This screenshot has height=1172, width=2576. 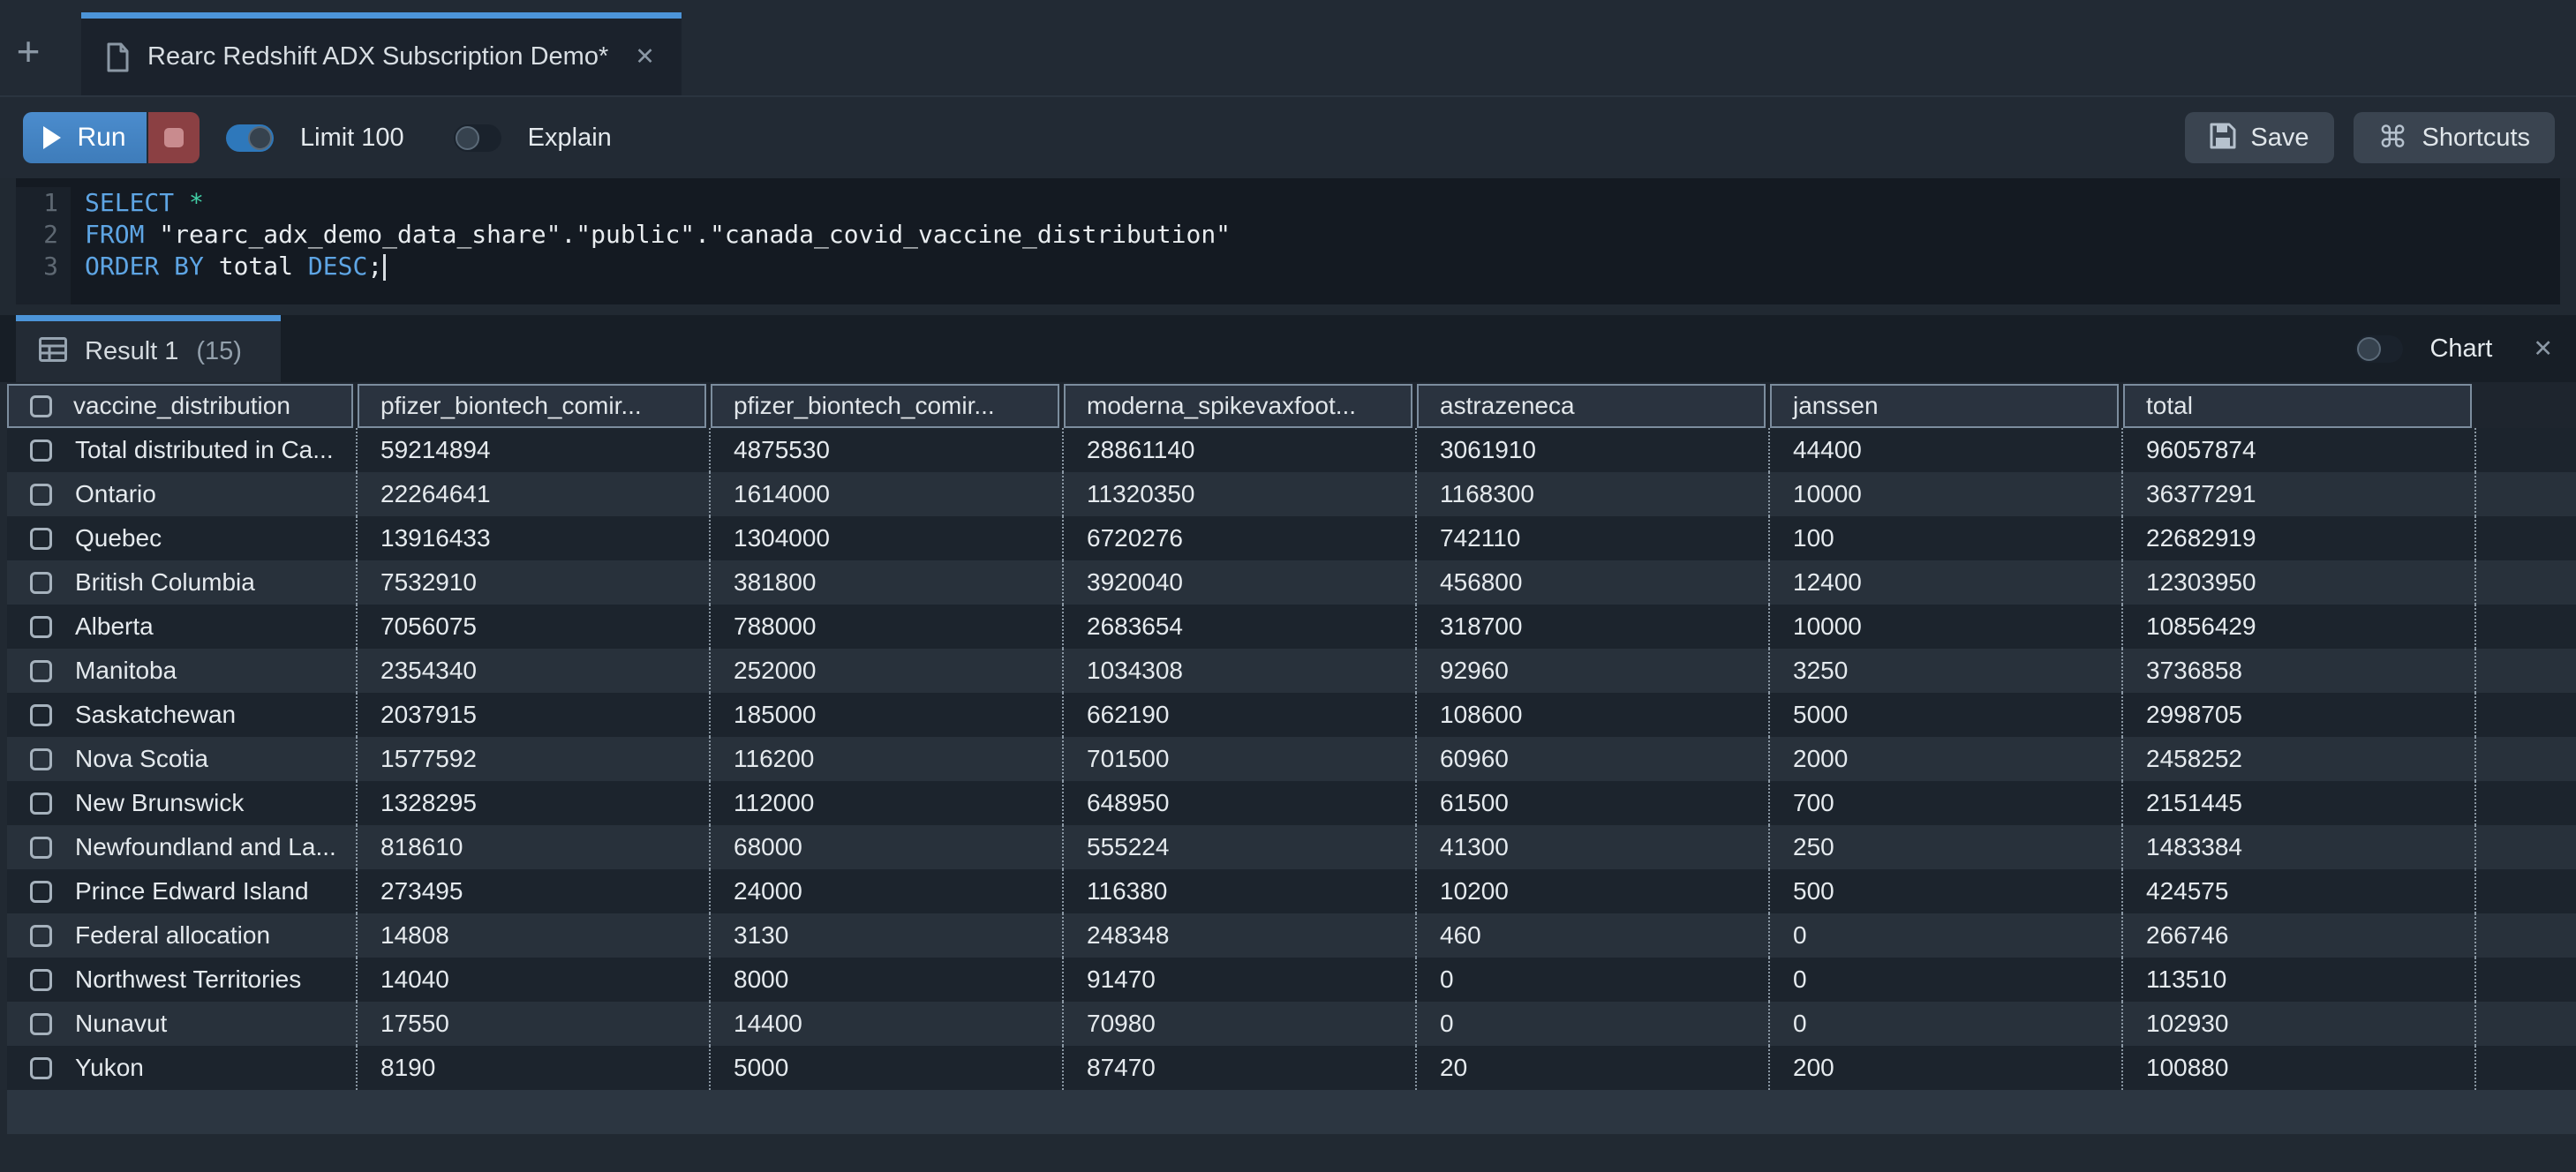 I want to click on code-line: ORDER BY total DESC;, so click(x=658, y=266).